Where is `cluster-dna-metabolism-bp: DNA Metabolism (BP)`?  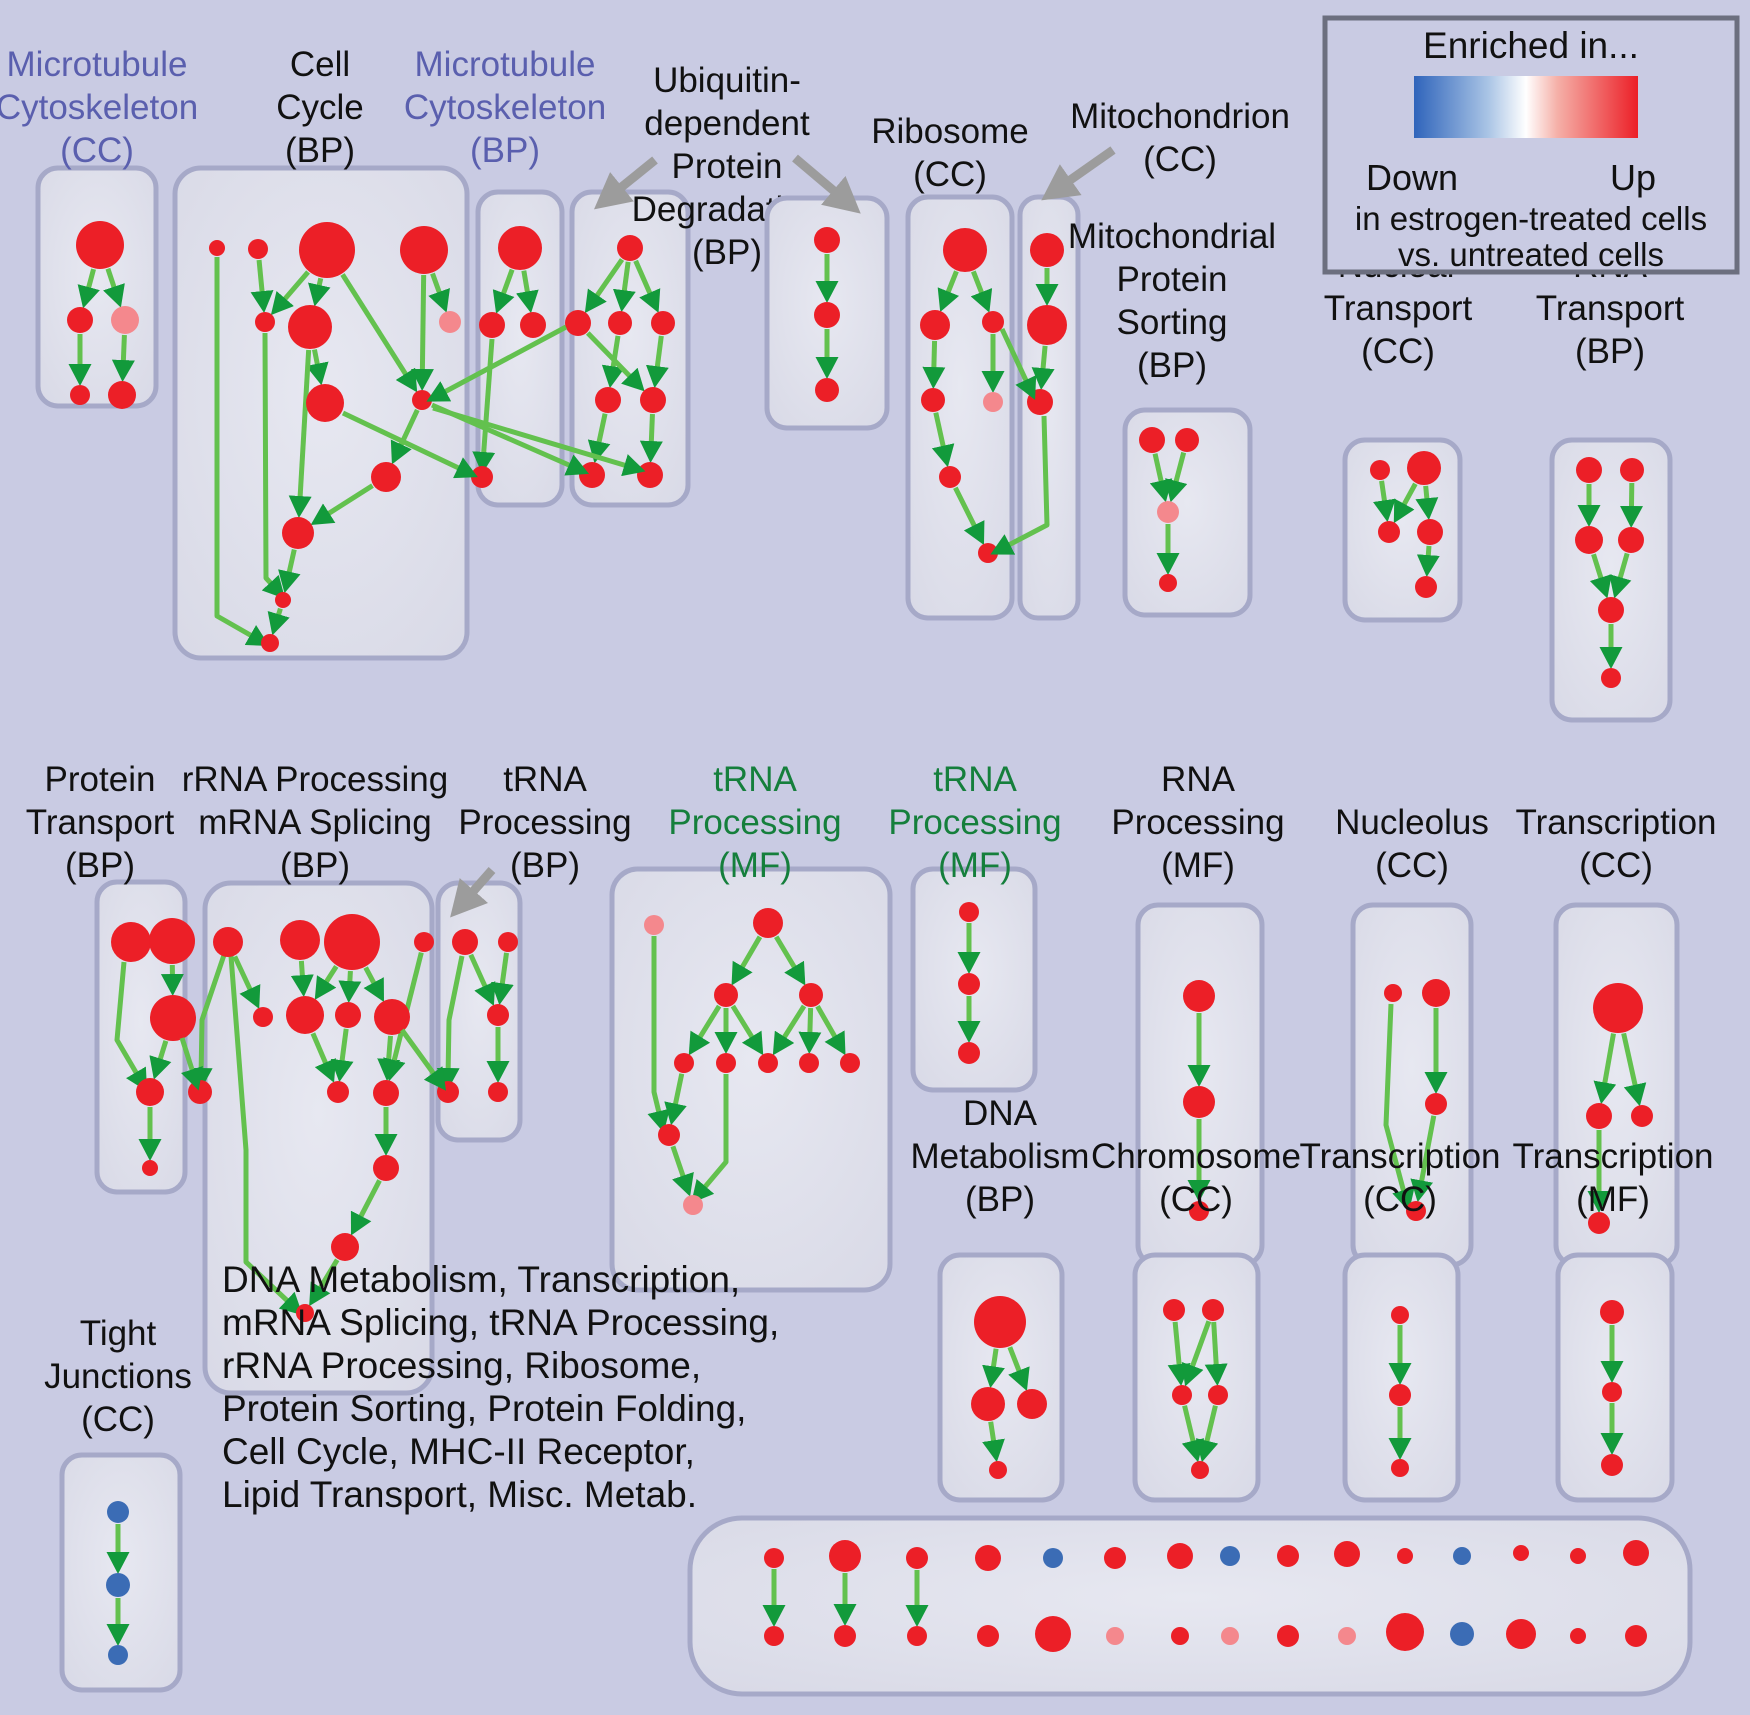 cluster-dna-metabolism-bp: DNA Metabolism (BP) is located at coordinates (1000, 1298).